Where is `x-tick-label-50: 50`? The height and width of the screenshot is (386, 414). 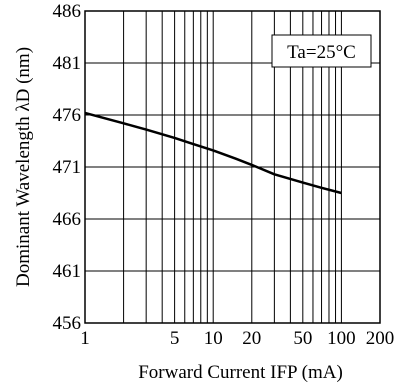 x-tick-label-50: 50 is located at coordinates (302, 338).